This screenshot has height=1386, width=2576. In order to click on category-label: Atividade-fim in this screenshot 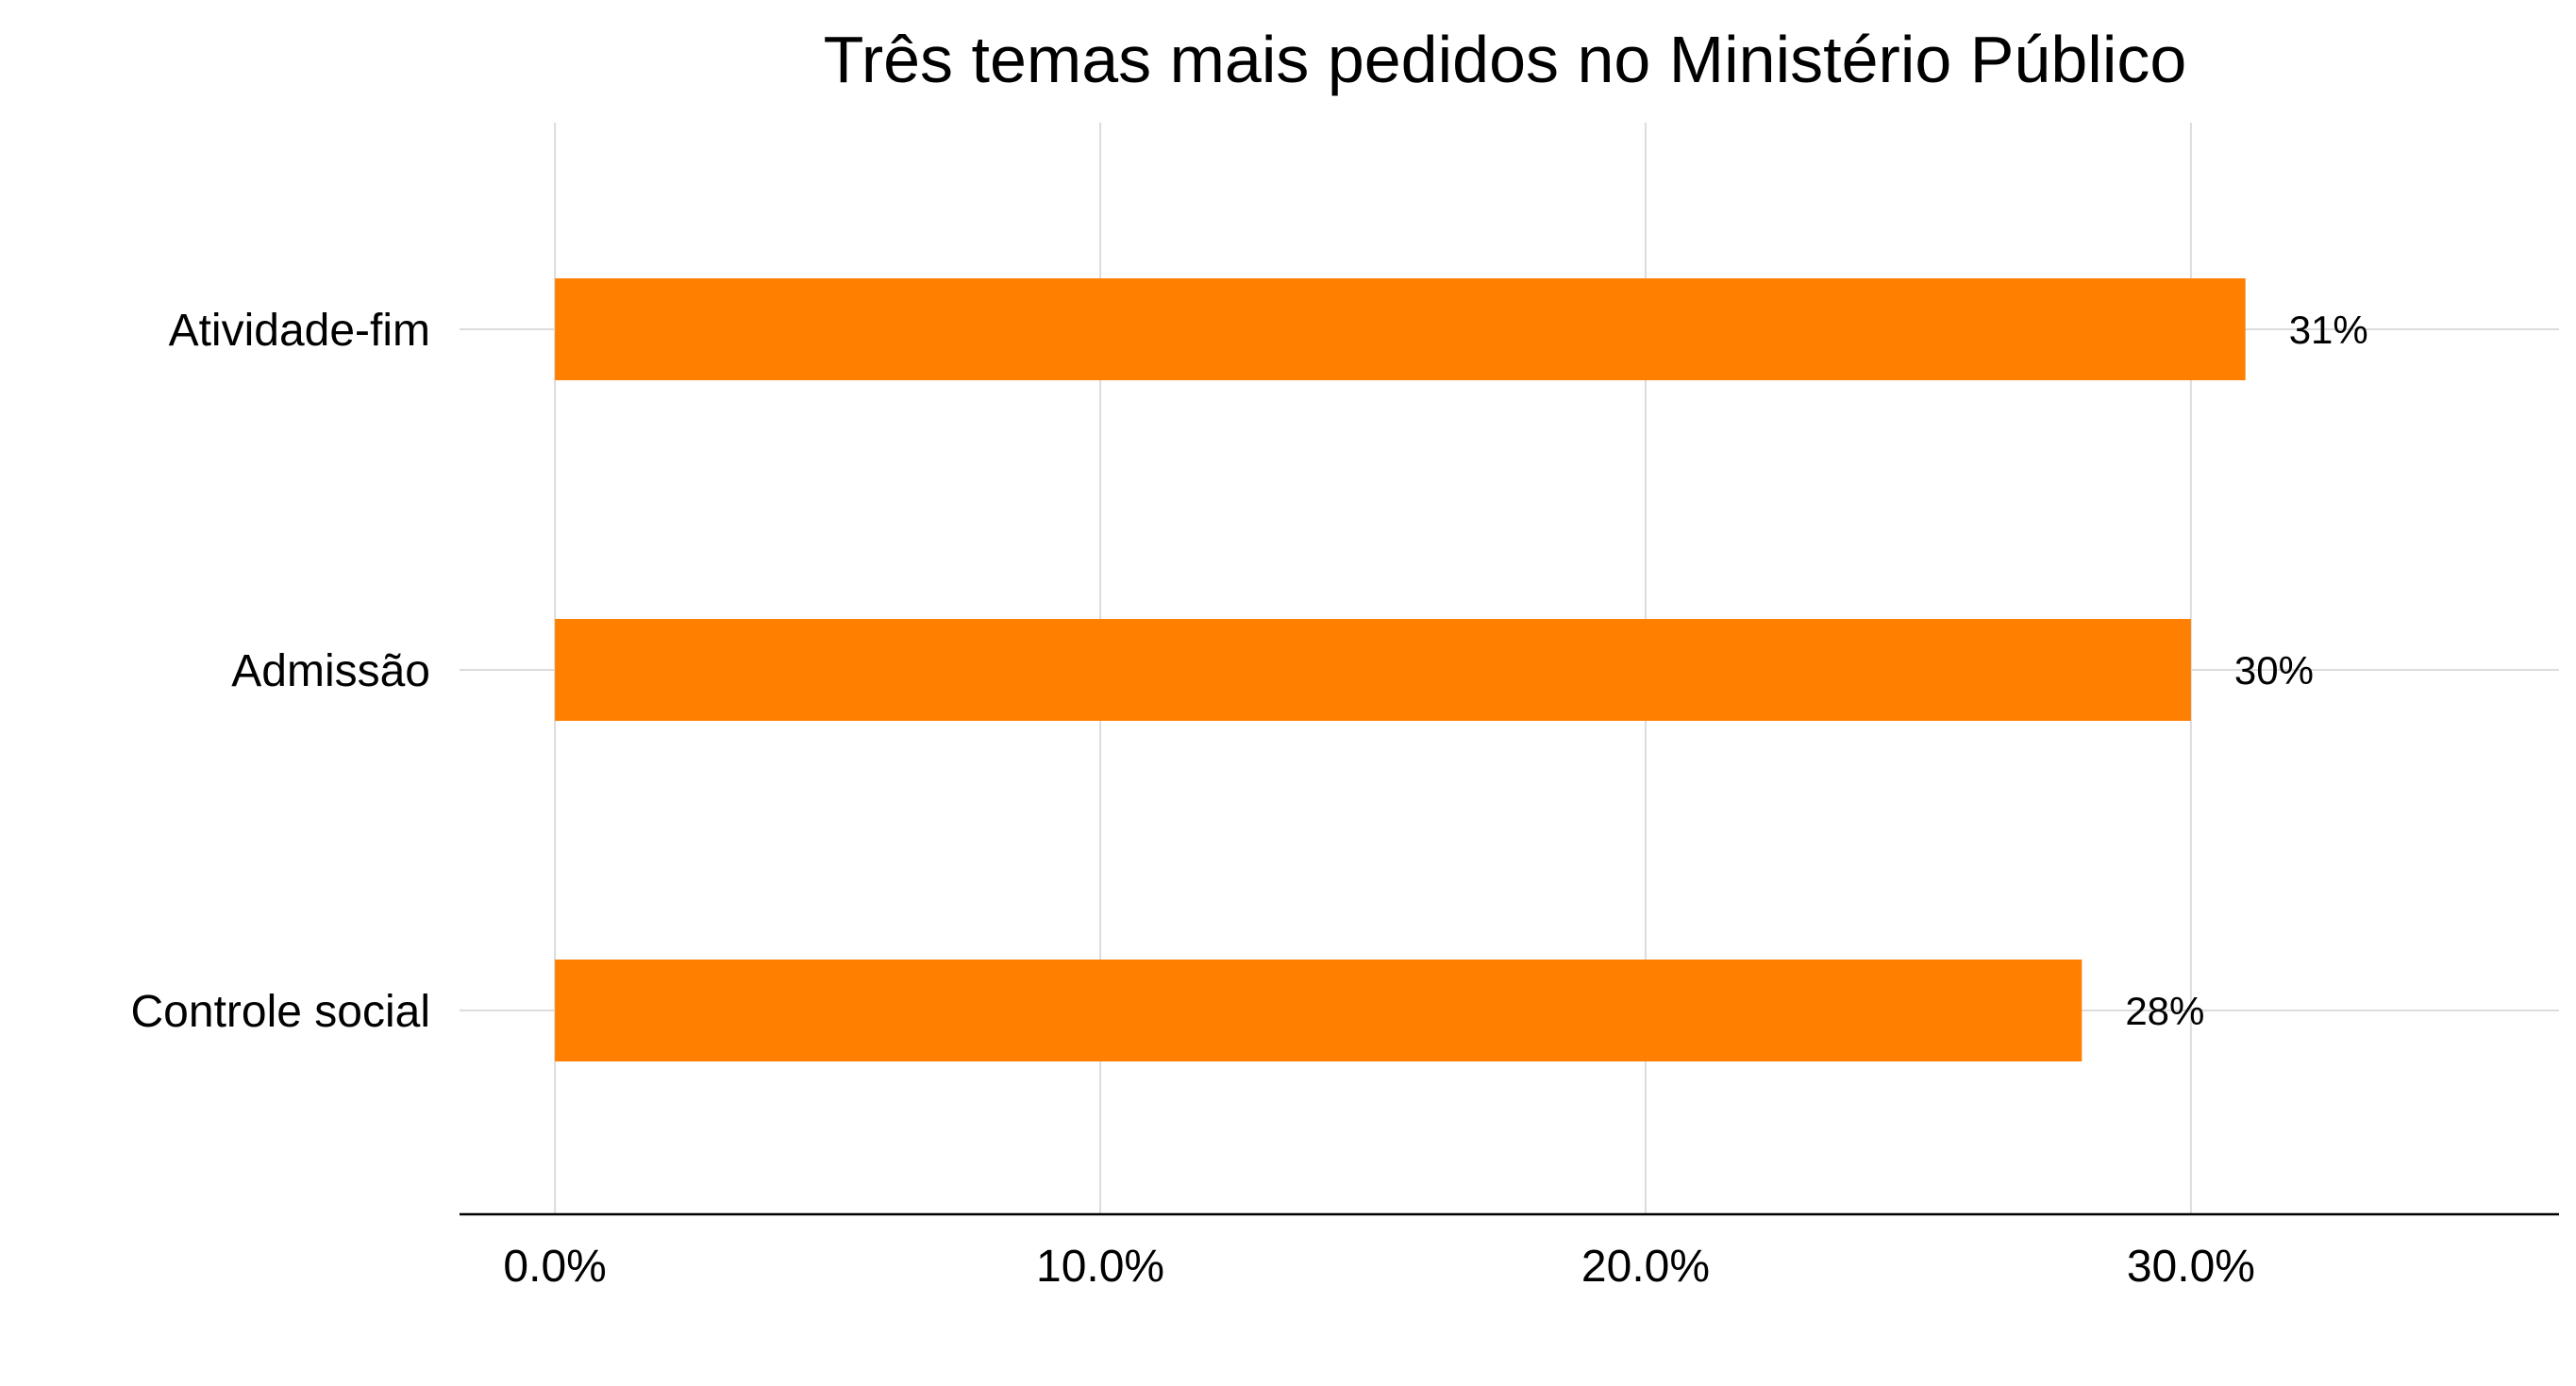, I will do `click(299, 331)`.